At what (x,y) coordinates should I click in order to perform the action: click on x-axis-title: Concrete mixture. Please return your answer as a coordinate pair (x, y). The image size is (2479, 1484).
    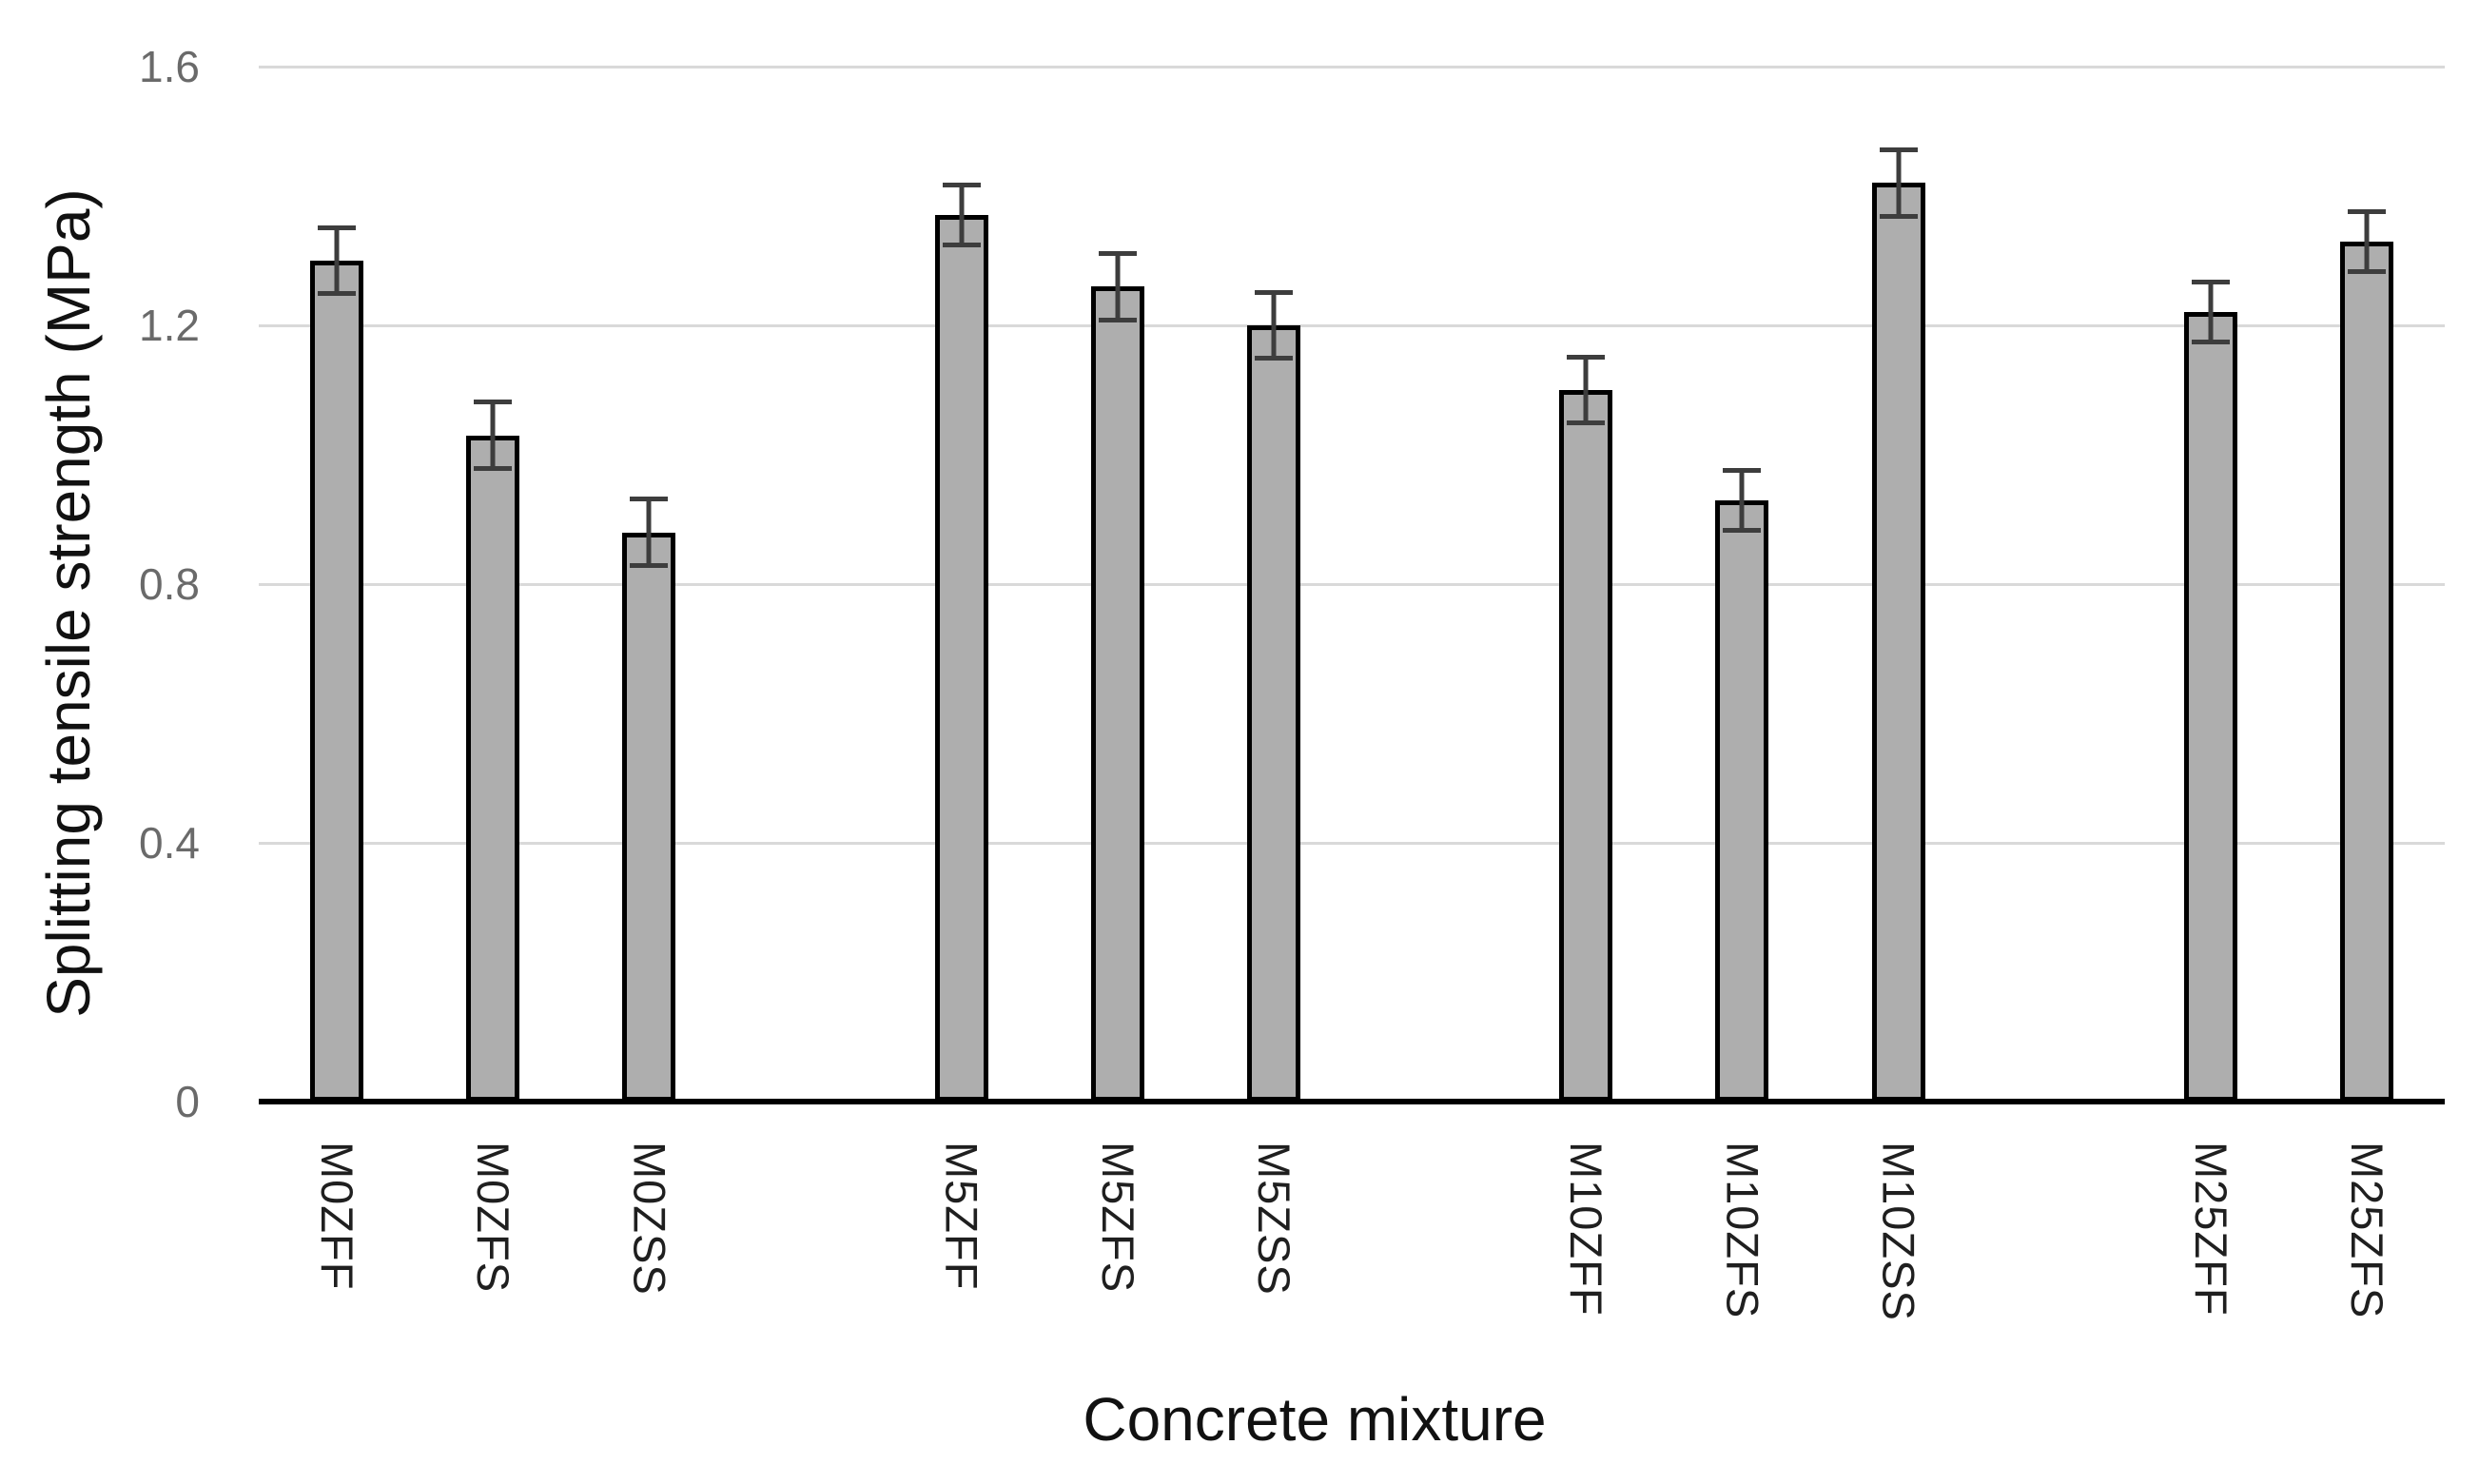
    Looking at the image, I should click on (1315, 1419).